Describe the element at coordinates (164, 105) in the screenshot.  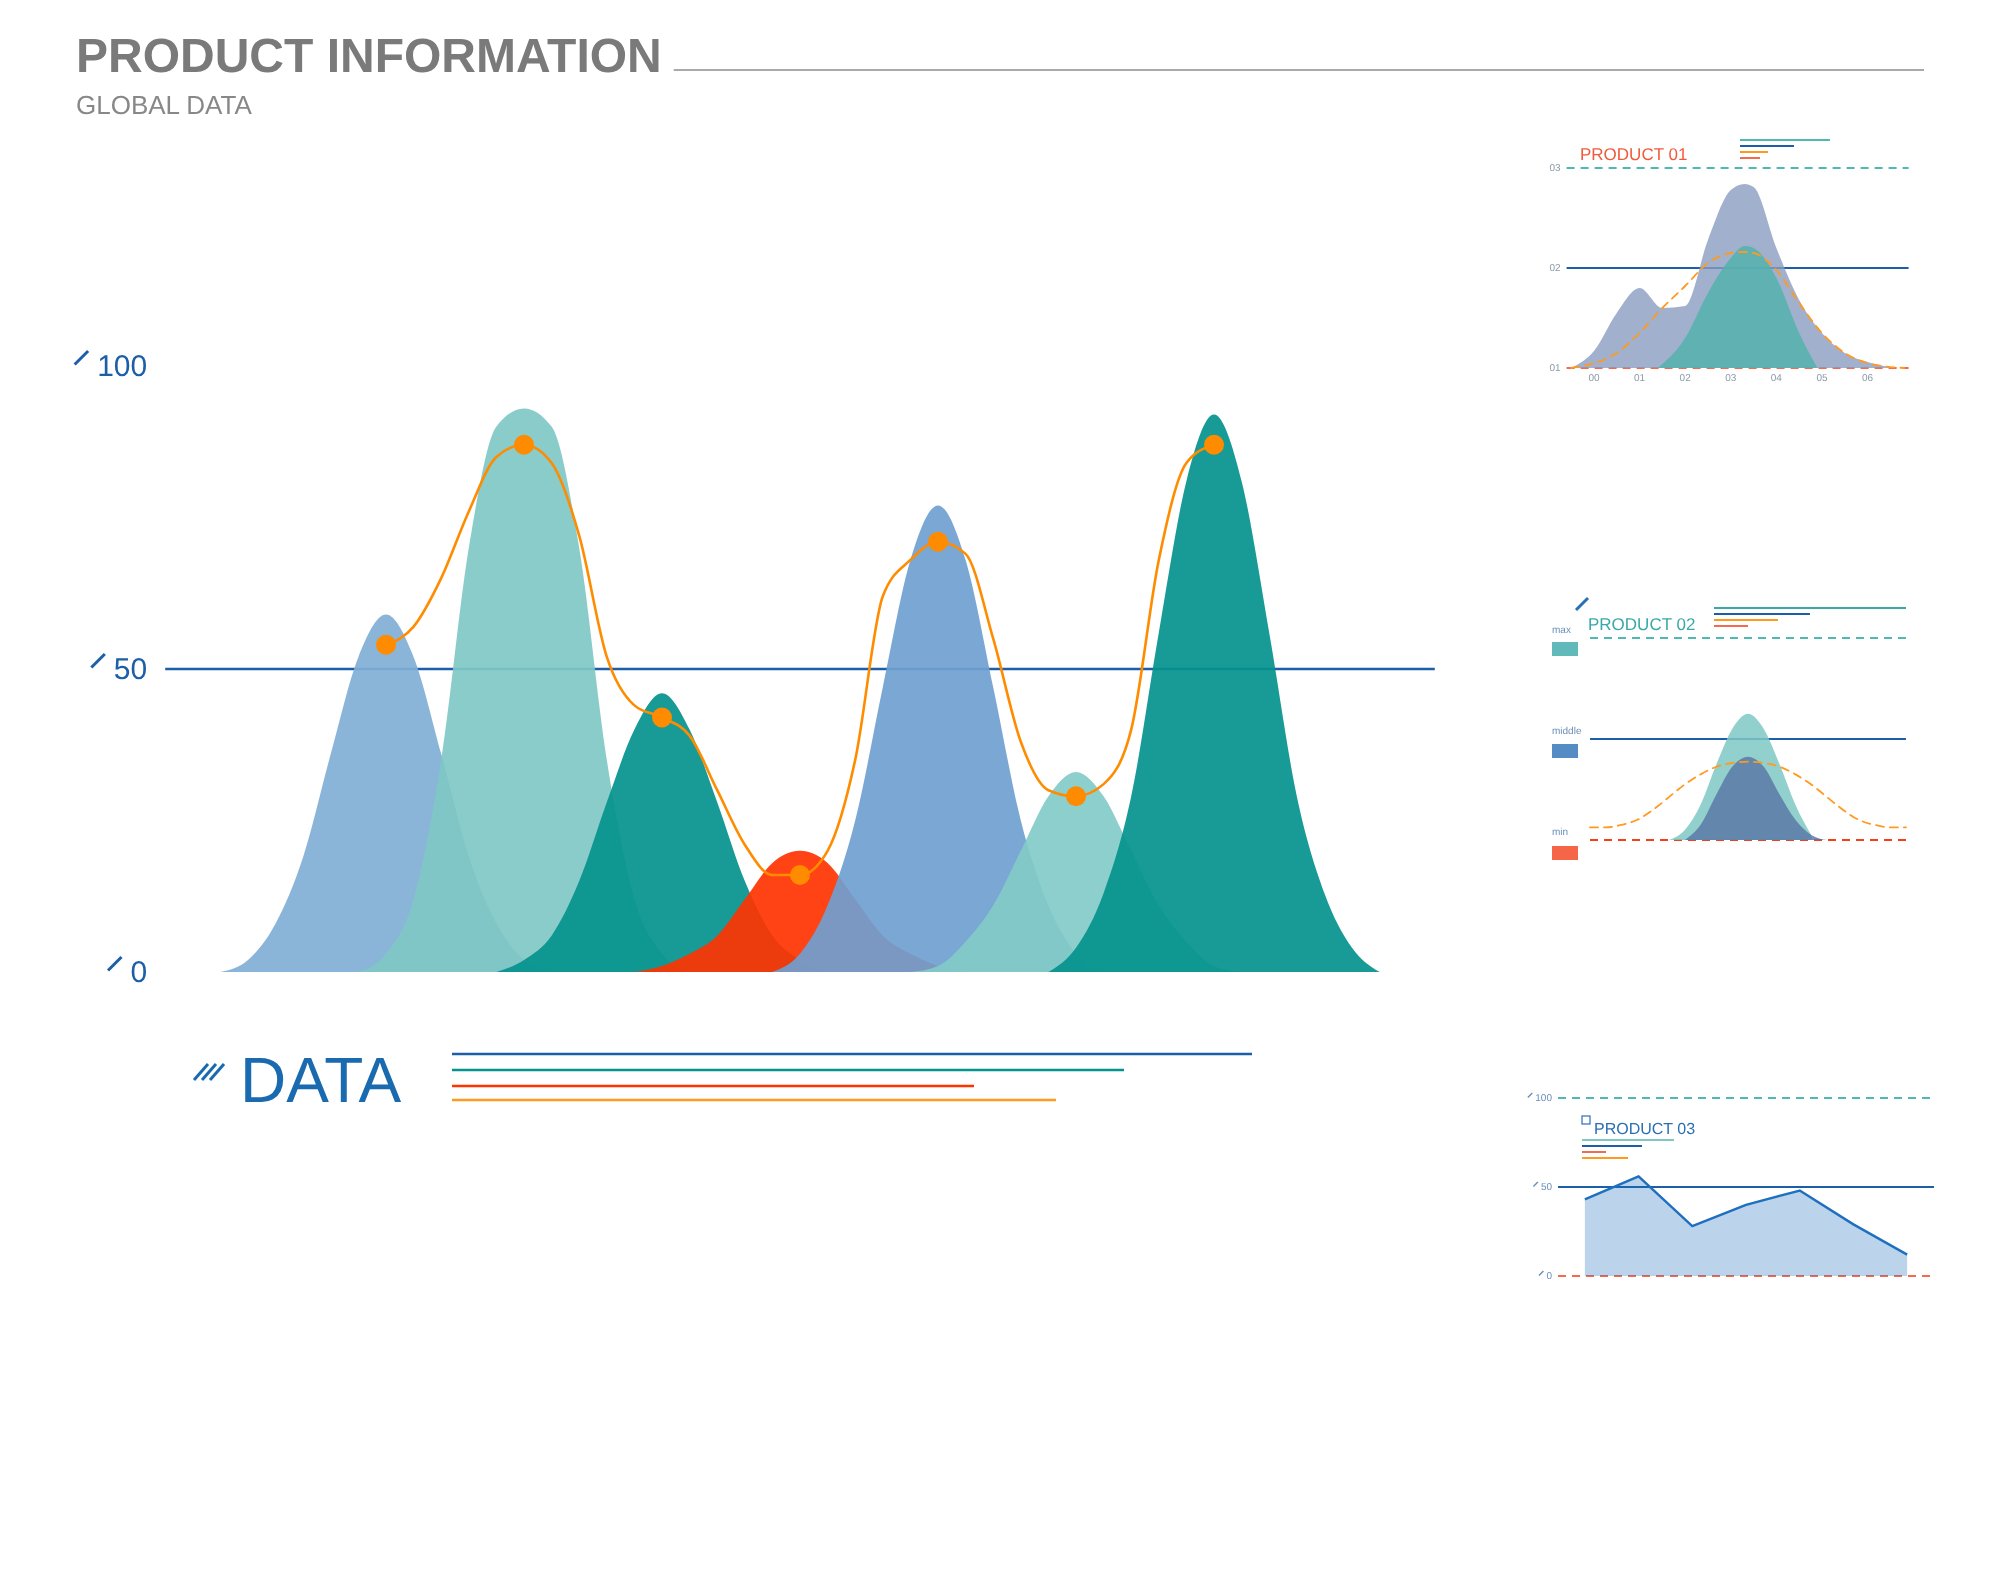
I see `chart-subtitle: GLOBAL DATA` at that location.